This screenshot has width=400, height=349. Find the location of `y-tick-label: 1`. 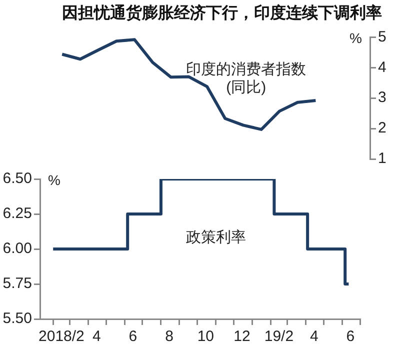

y-tick-label: 1 is located at coordinates (382, 159).